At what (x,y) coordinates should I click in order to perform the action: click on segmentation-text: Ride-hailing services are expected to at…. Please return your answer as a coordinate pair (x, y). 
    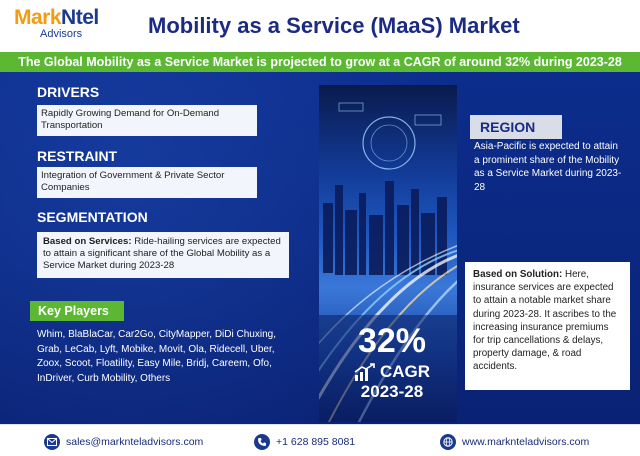
    Looking at the image, I should click on (162, 253).